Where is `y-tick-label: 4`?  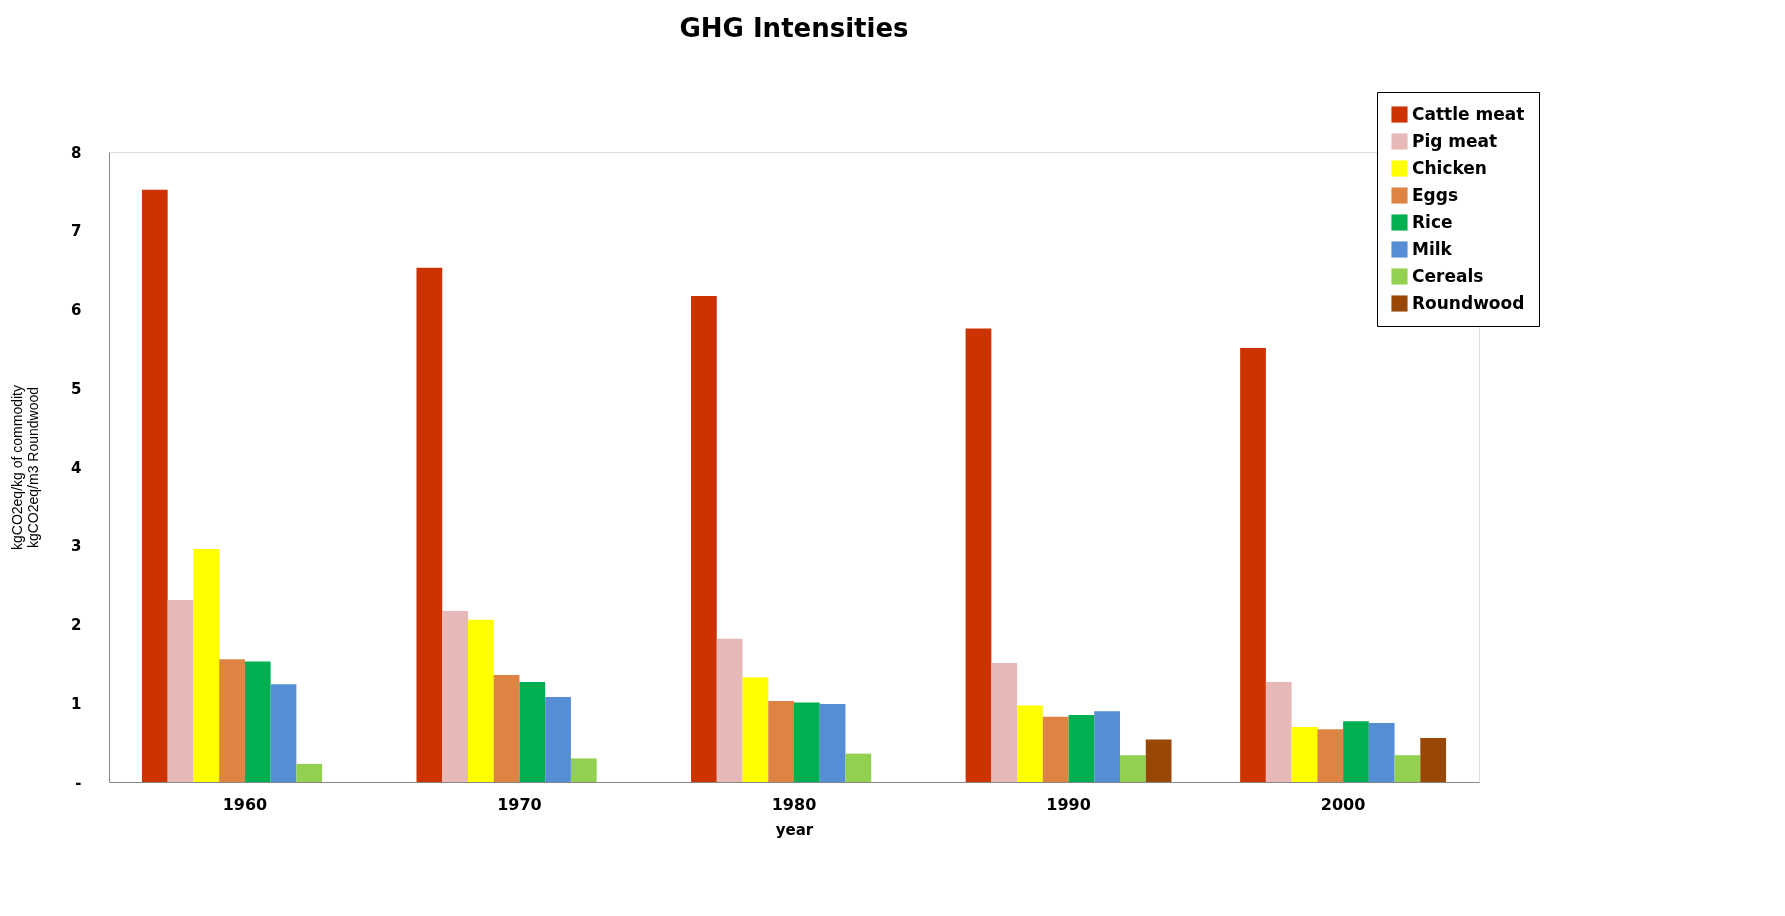
y-tick-label: 4 is located at coordinates (76, 467).